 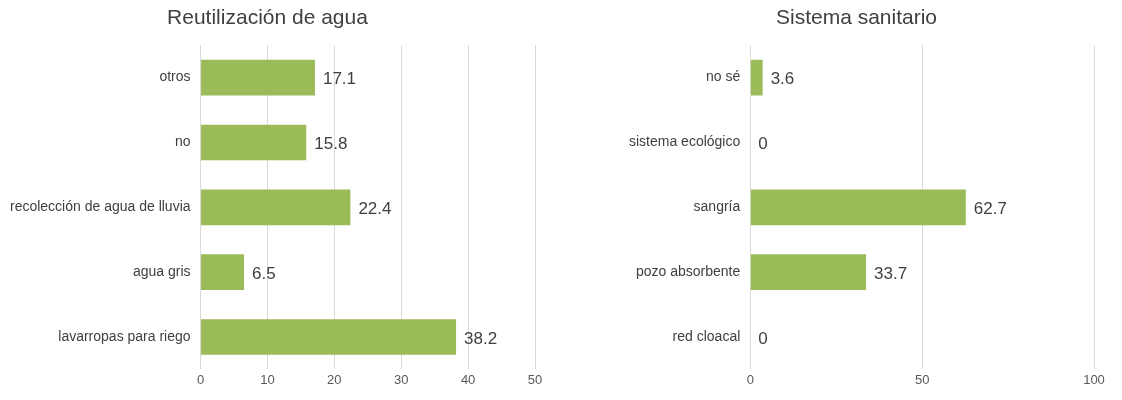 What do you see at coordinates (267, 379) in the screenshot?
I see `x-tick-label: 10` at bounding box center [267, 379].